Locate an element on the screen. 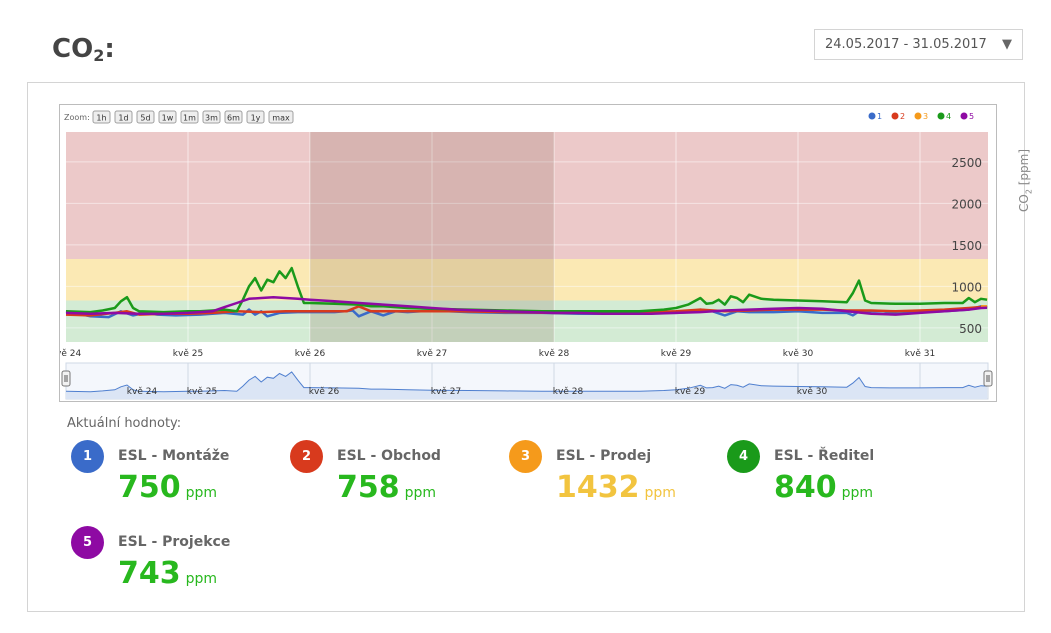  legend-label: 3 is located at coordinates (925, 116).